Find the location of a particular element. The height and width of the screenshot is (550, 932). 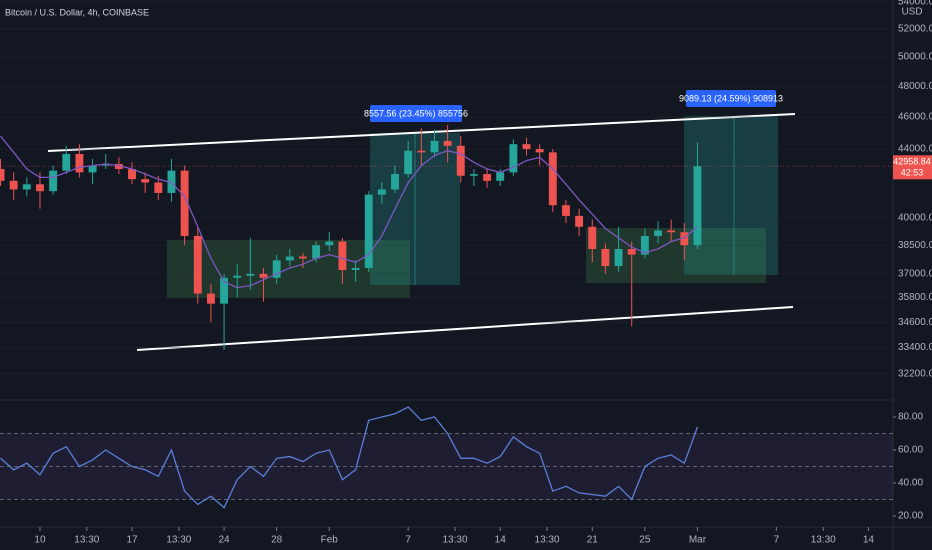

y-tick-label: 52000.00 is located at coordinates (915, 28).